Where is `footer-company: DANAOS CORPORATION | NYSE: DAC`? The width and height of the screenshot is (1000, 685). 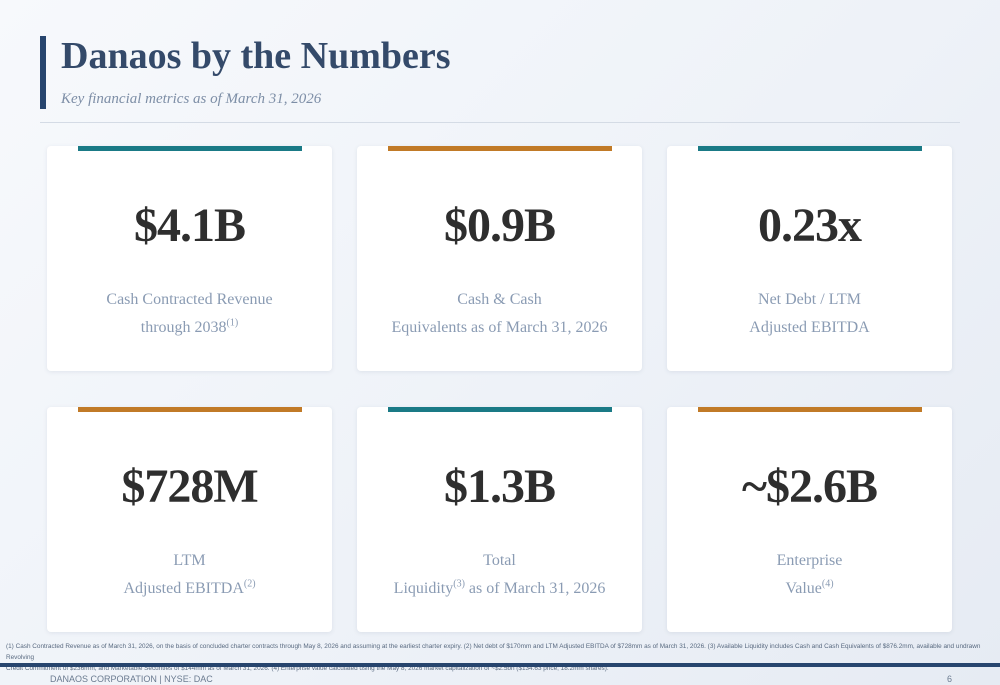 footer-company: DANAOS CORPORATION | NYSE: DAC is located at coordinates (131, 679).